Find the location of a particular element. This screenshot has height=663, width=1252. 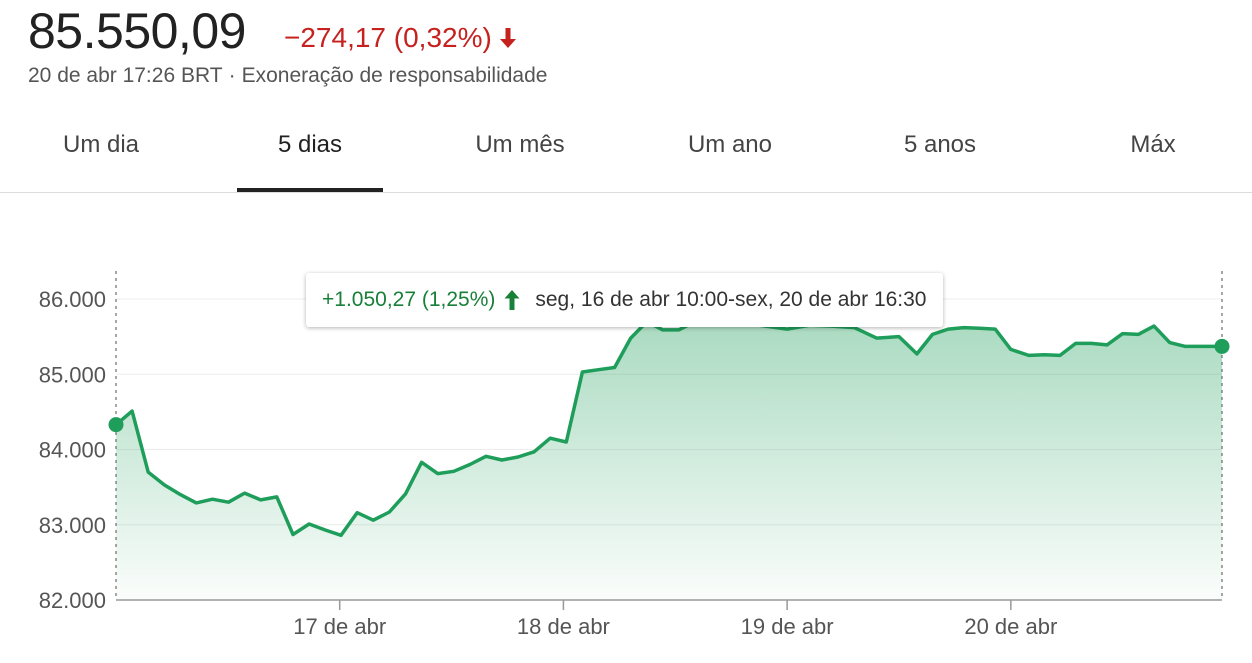

tab-five-days: 5 dias is located at coordinates (310, 144).